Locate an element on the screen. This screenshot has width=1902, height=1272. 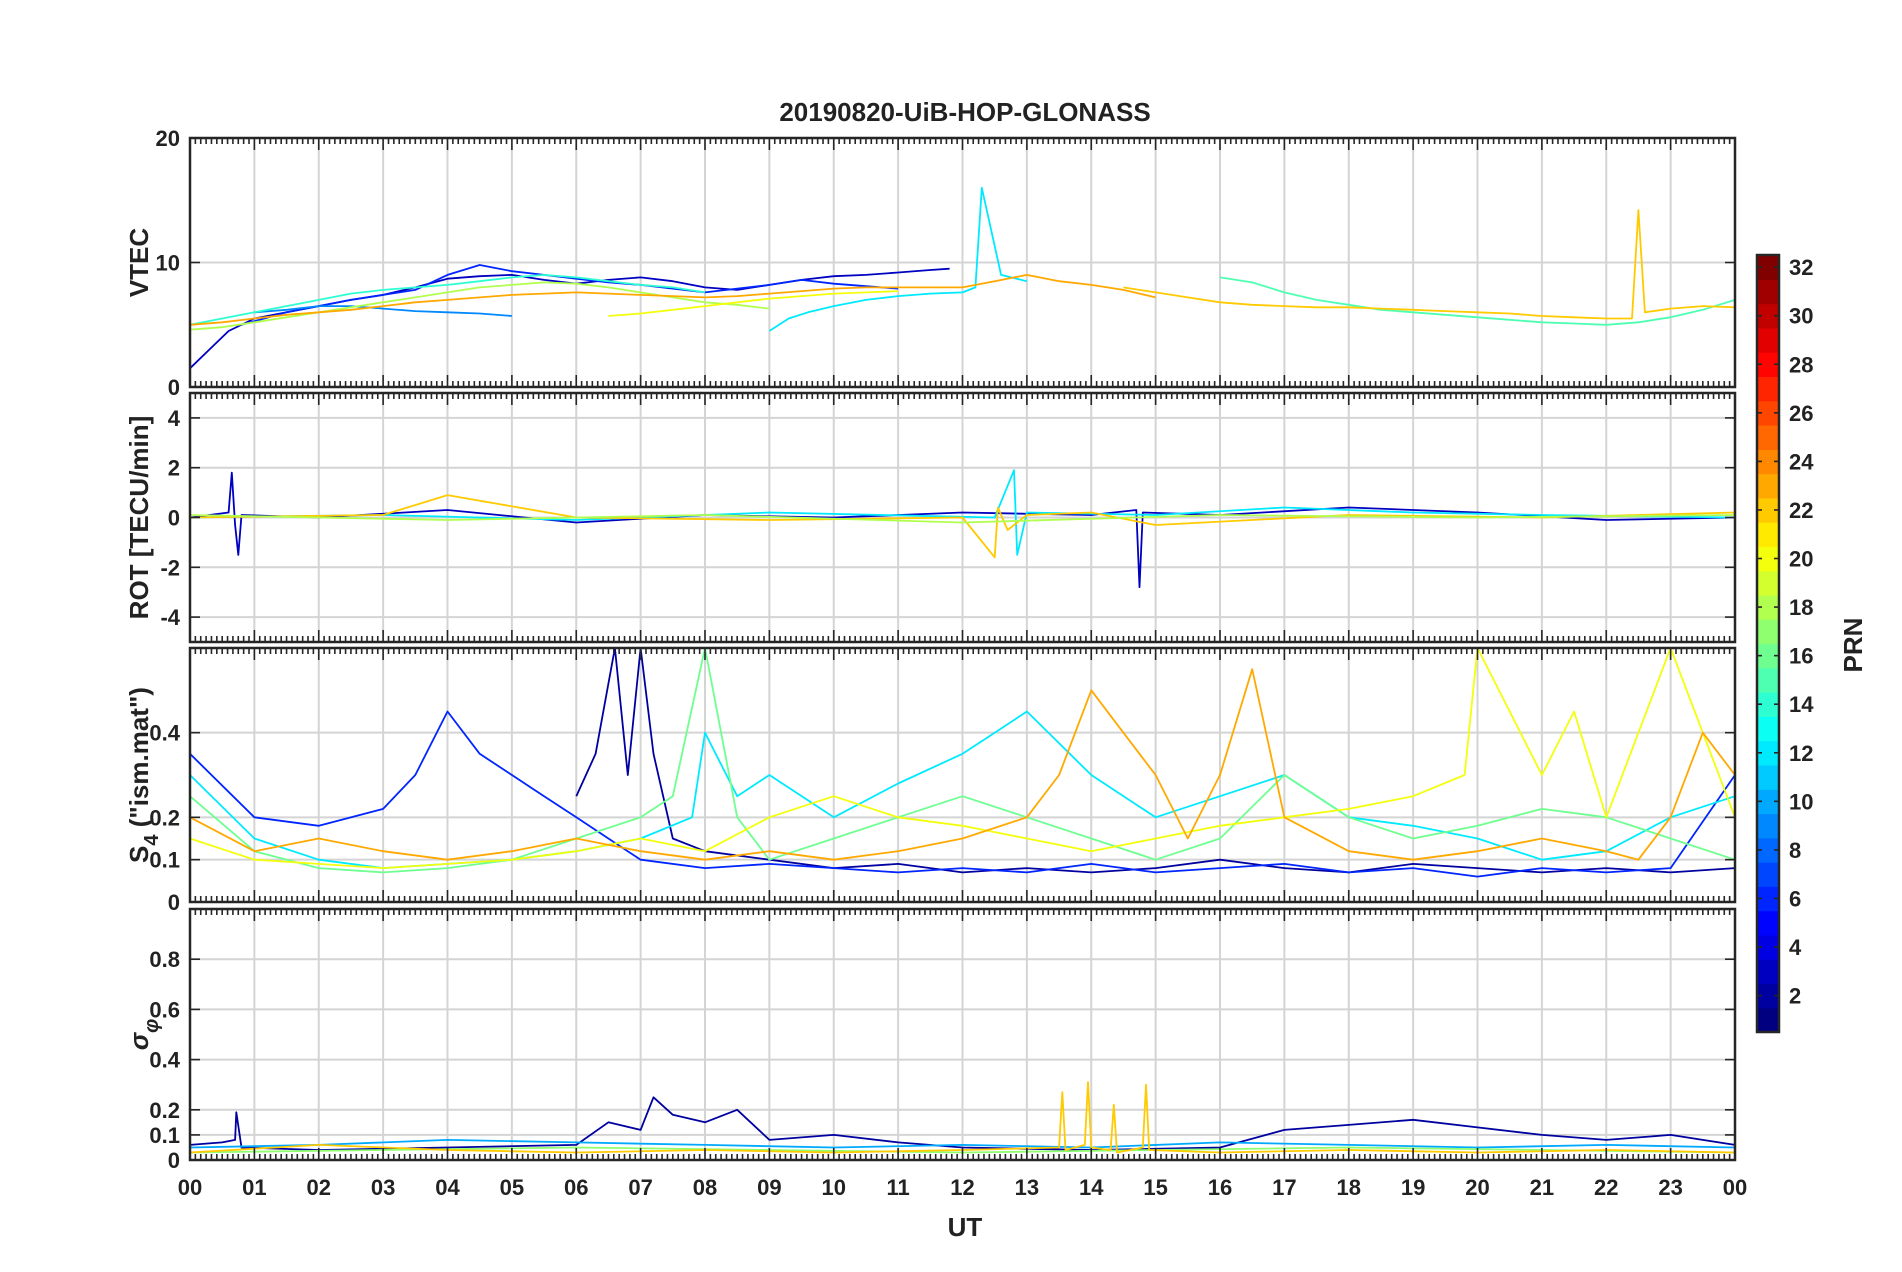
x-tick-label: 22 is located at coordinates (1606, 1187).